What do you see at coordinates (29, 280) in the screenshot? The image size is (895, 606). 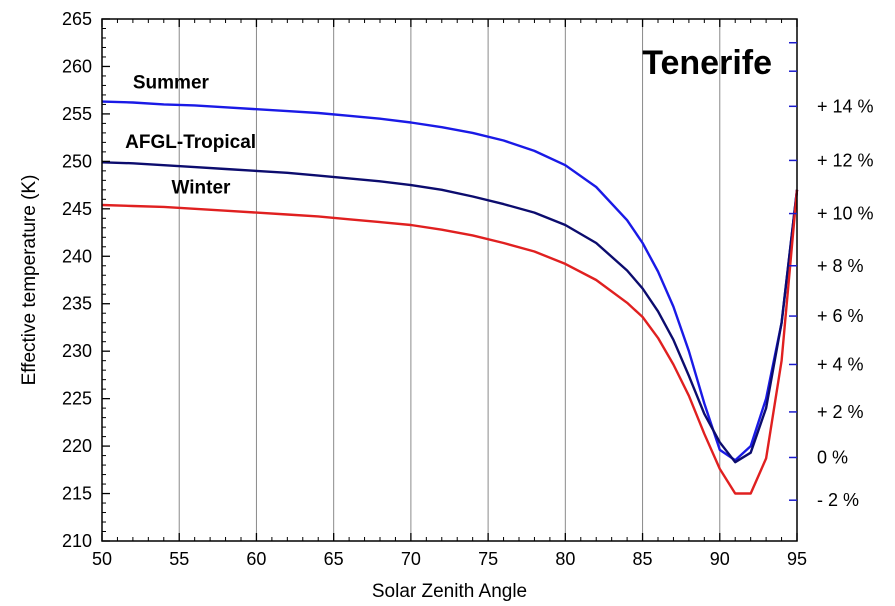 I see `y-axis-title: Effective temperature (K)` at bounding box center [29, 280].